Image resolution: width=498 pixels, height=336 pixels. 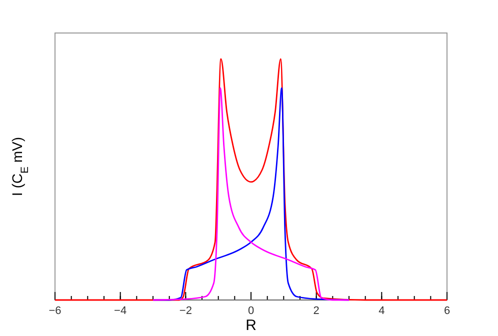 What do you see at coordinates (185, 311) in the screenshot?
I see `x-tick-label: −2` at bounding box center [185, 311].